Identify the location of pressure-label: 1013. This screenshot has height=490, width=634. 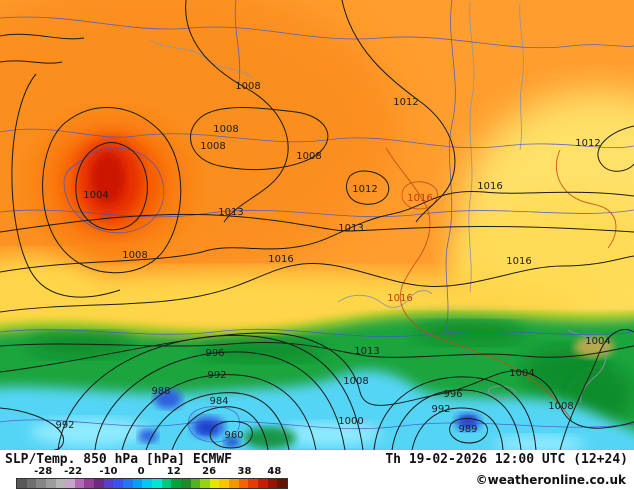
(231, 212).